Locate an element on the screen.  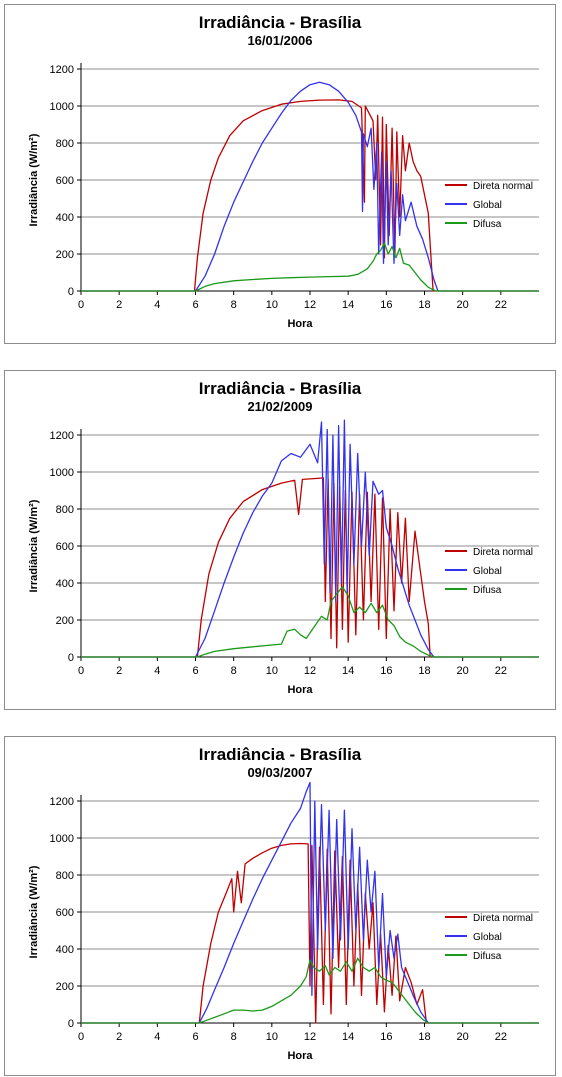
chart-subtitle: 21/02/2009 is located at coordinates (279, 406).